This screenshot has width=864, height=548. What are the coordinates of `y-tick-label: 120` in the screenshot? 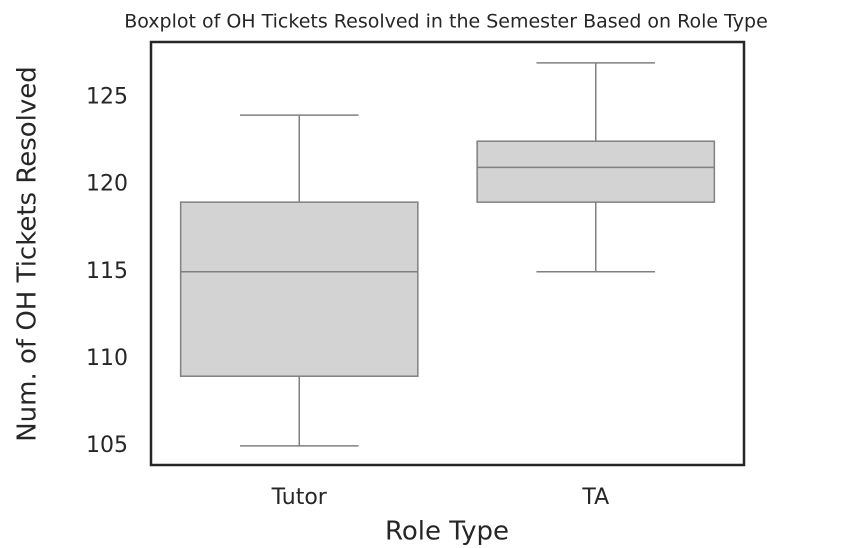 It's located at (107, 184).